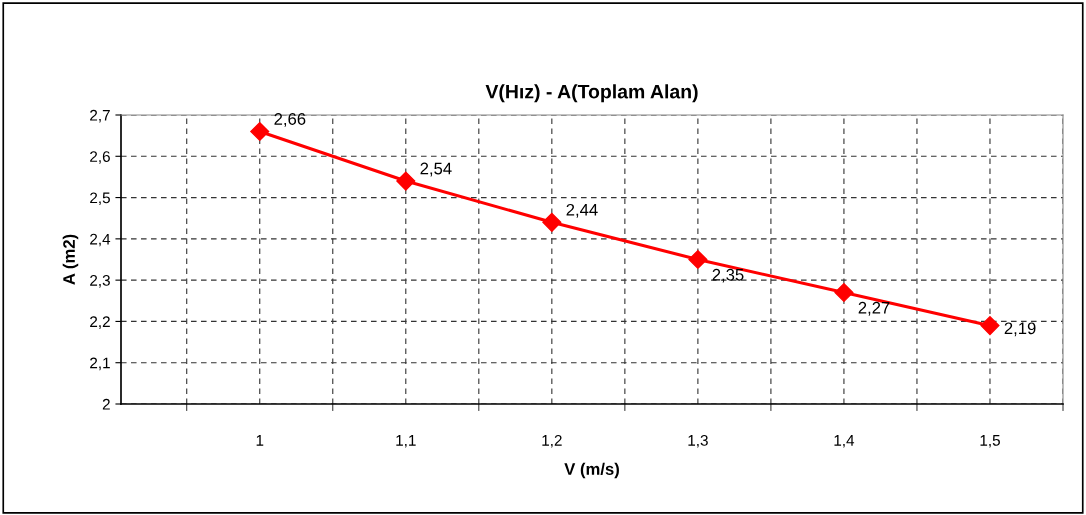  Describe the element at coordinates (591, 93) in the screenshot. I see `chart-title: V(Hız) - A(Toplam Alan)` at that location.